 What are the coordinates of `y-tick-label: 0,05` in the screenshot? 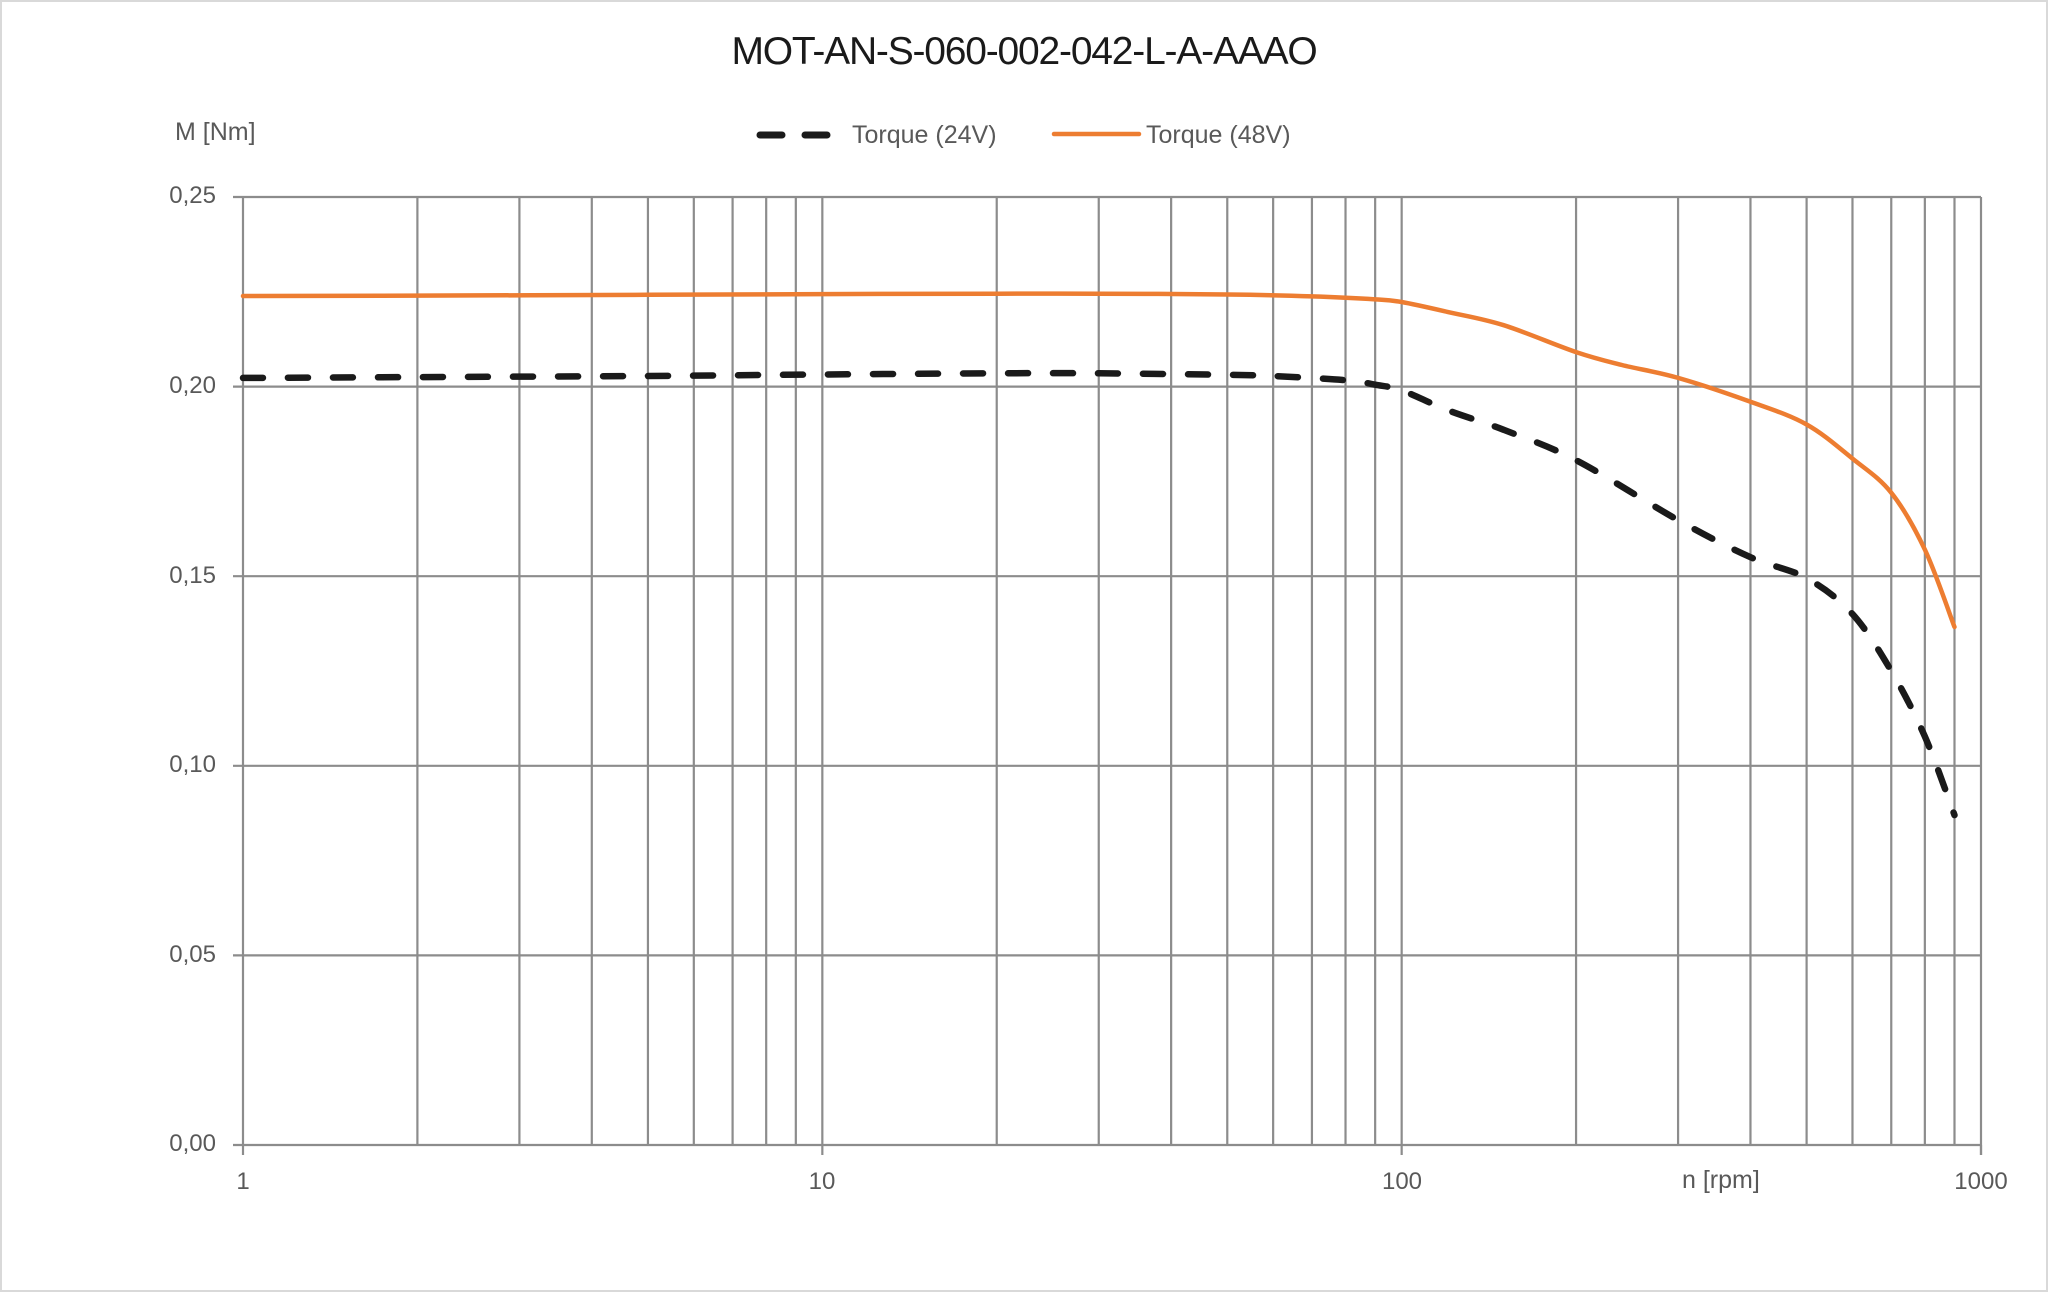 It's located at (192, 954).